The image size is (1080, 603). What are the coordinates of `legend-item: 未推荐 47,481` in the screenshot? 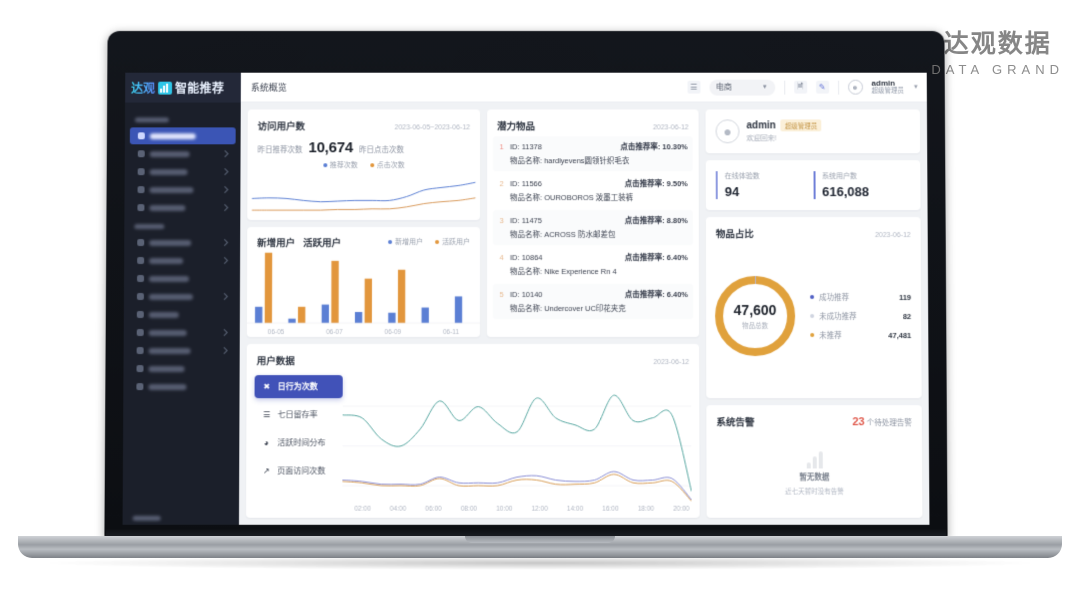 It's located at (860, 335).